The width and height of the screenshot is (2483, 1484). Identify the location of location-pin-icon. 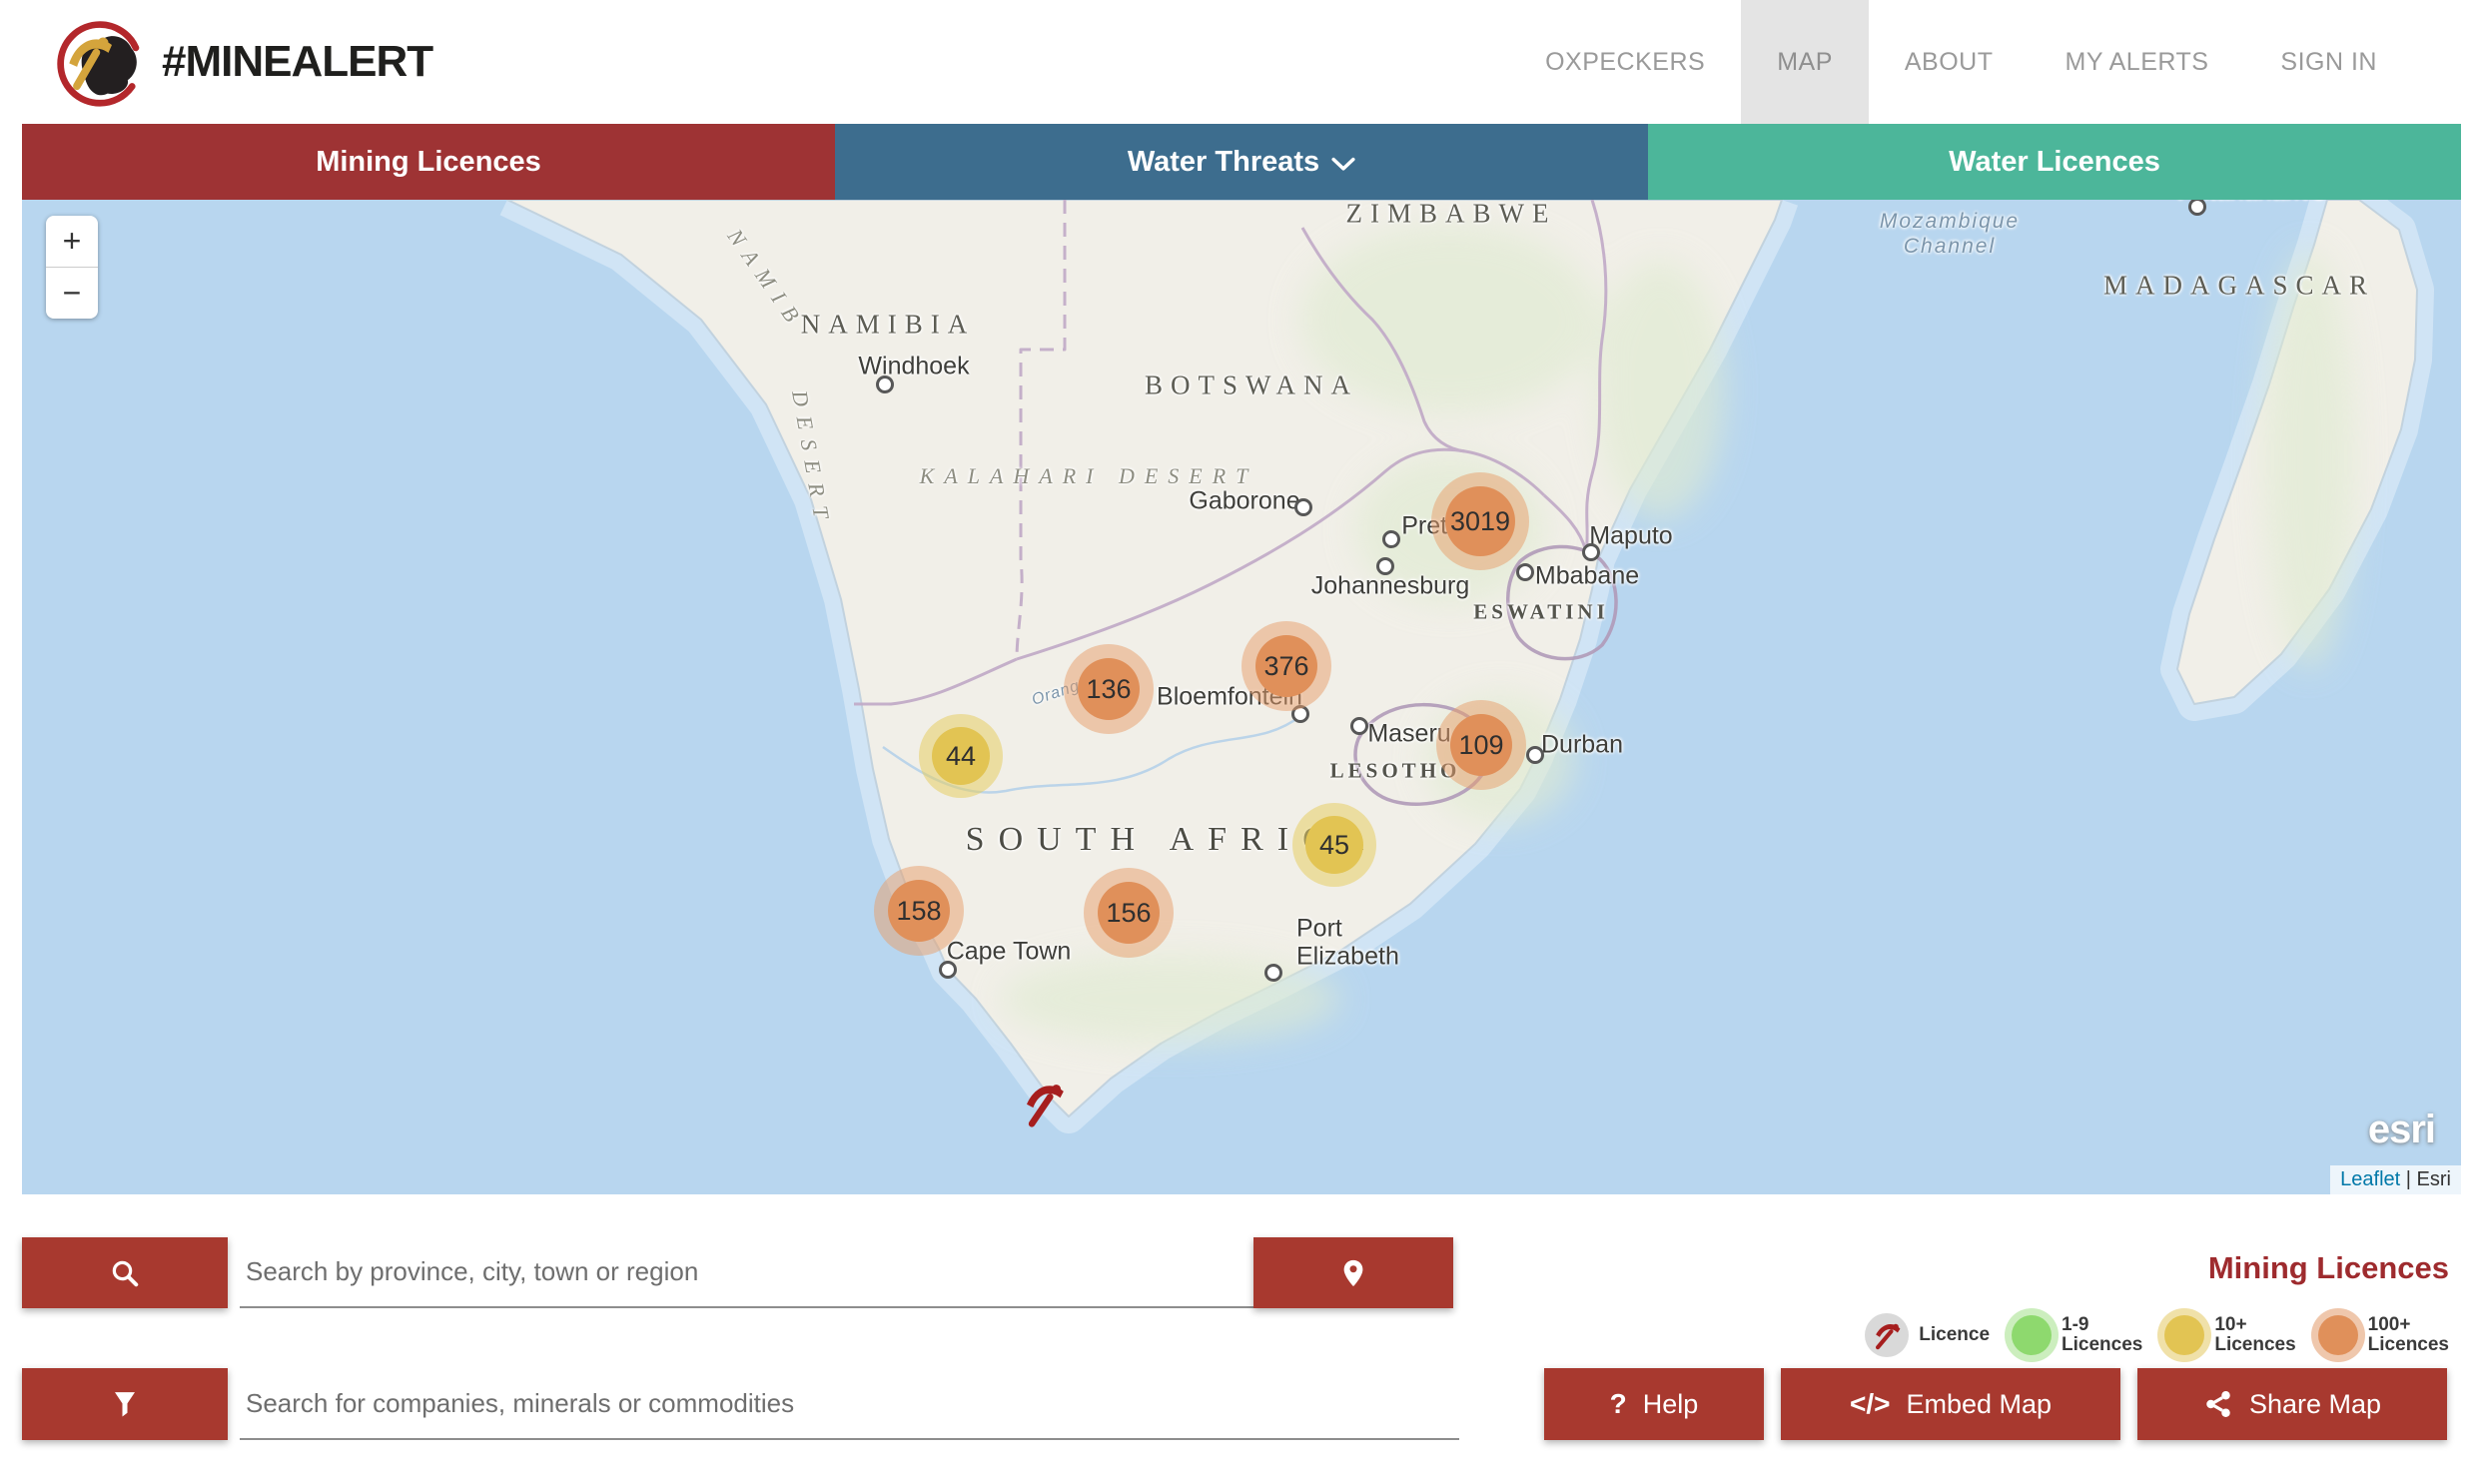
(1353, 1273).